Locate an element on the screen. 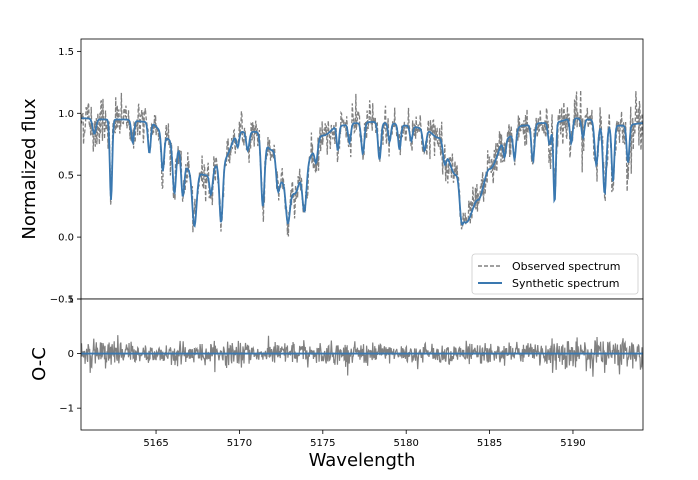 The height and width of the screenshot is (480, 698). top-ylabel: Normalized flux is located at coordinates (29, 169).